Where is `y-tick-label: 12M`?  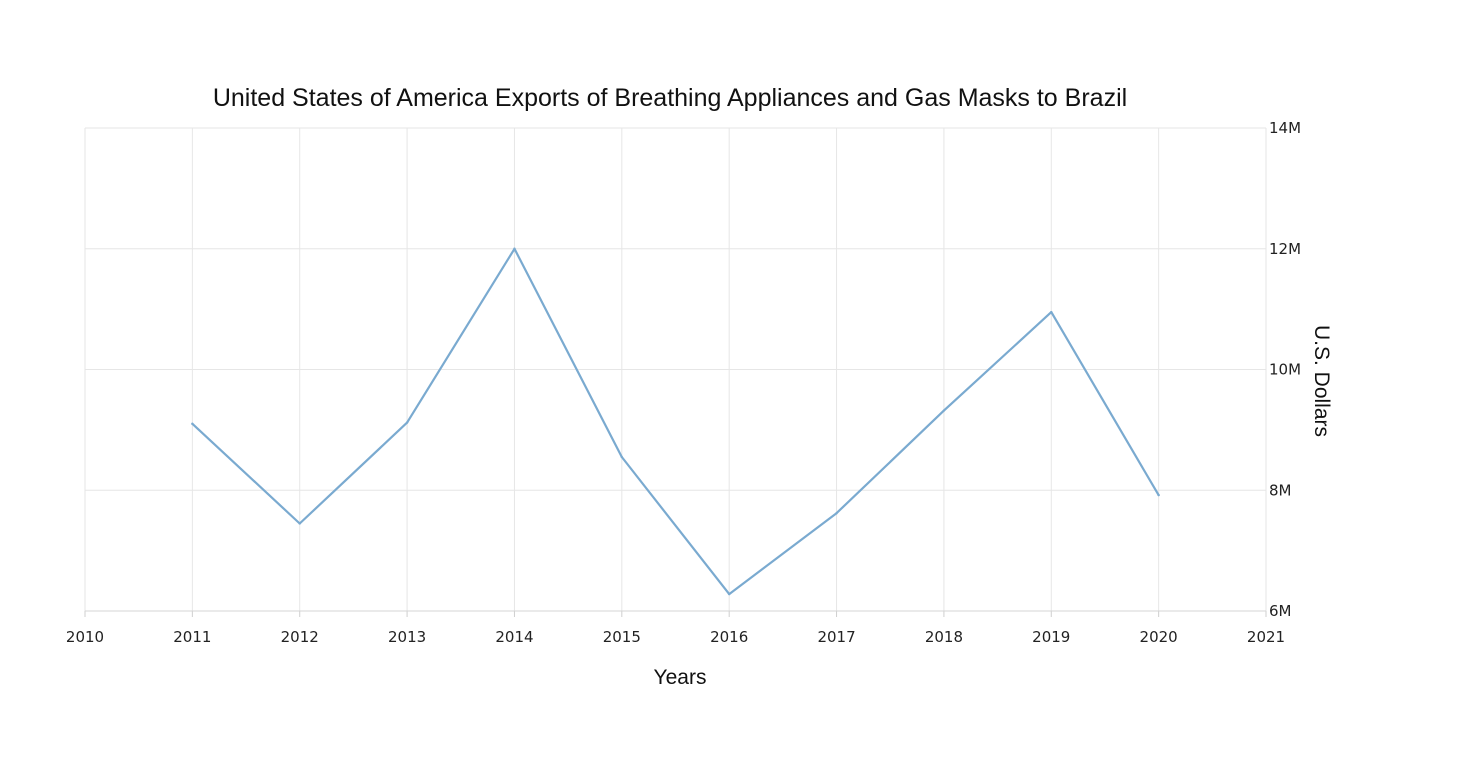
y-tick-label: 12M is located at coordinates (1285, 249).